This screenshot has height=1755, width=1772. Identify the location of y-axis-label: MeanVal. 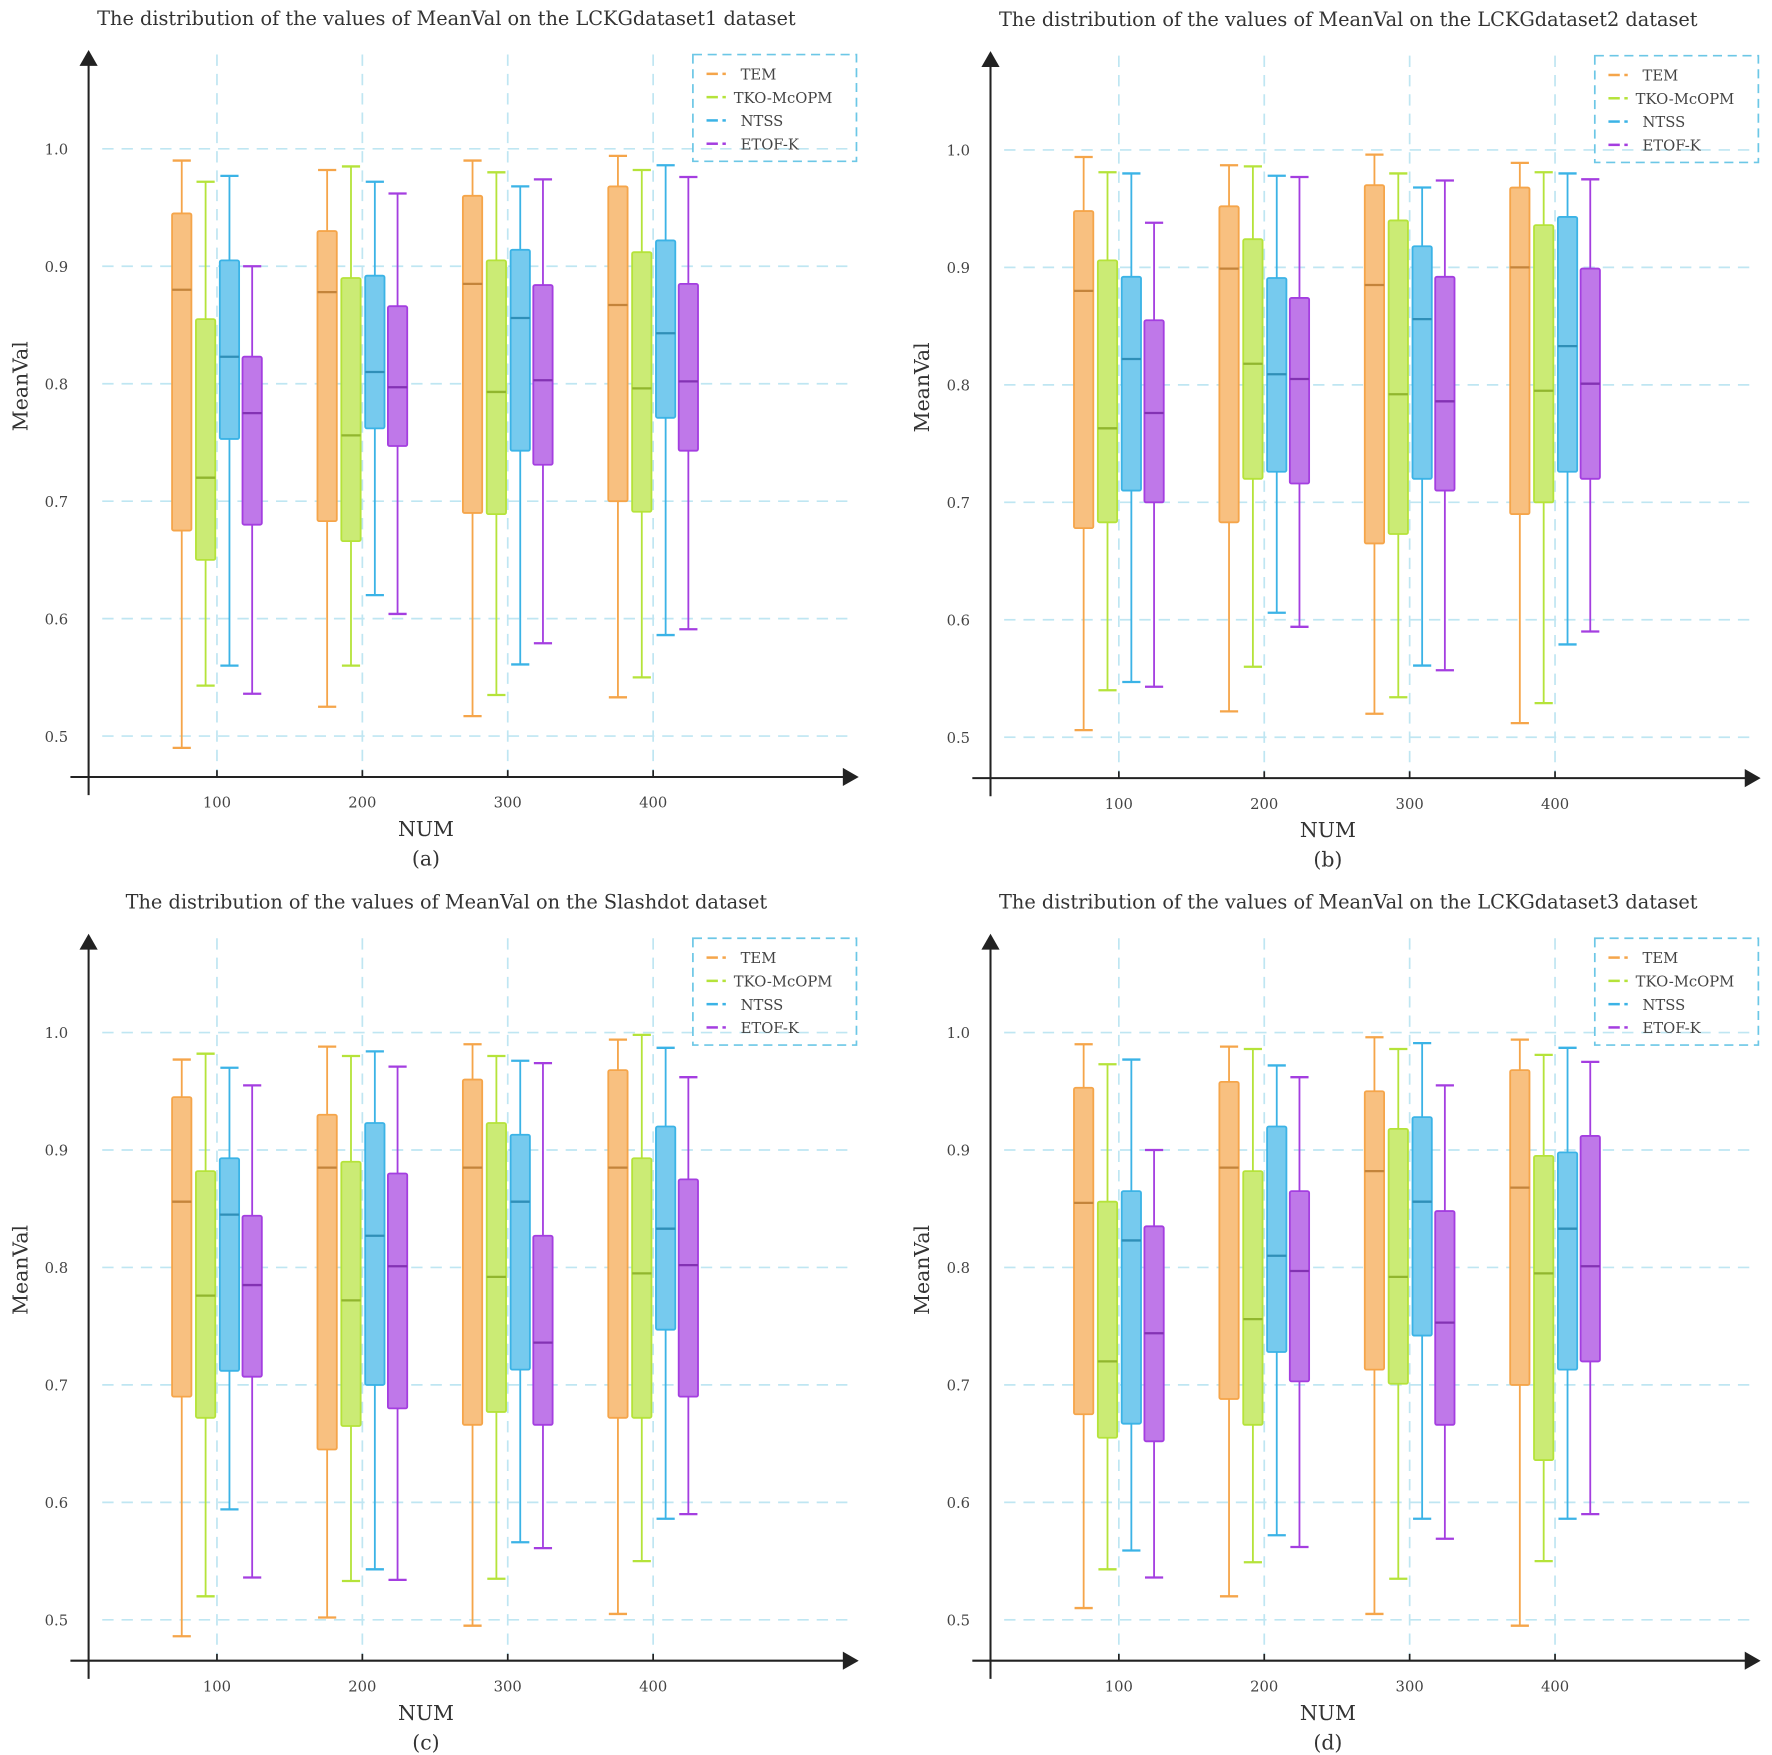
(20, 386).